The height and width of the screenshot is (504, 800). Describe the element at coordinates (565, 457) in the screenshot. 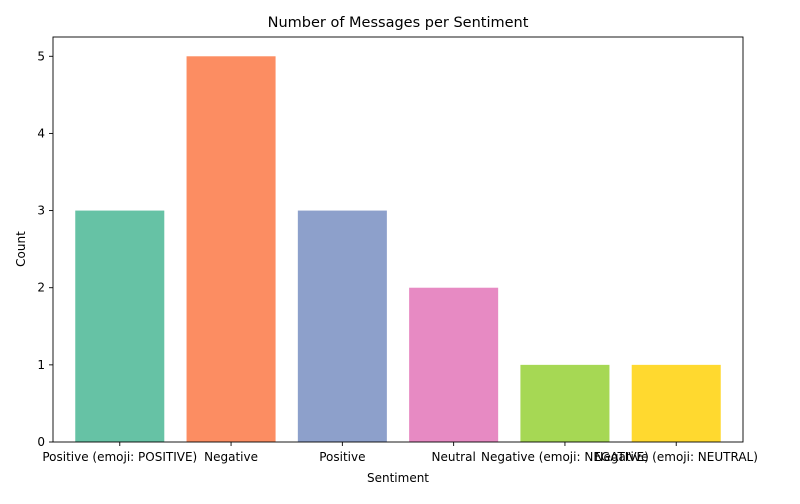

I see `x-tick-label: Negative (emoji: NEGATIVE)` at that location.